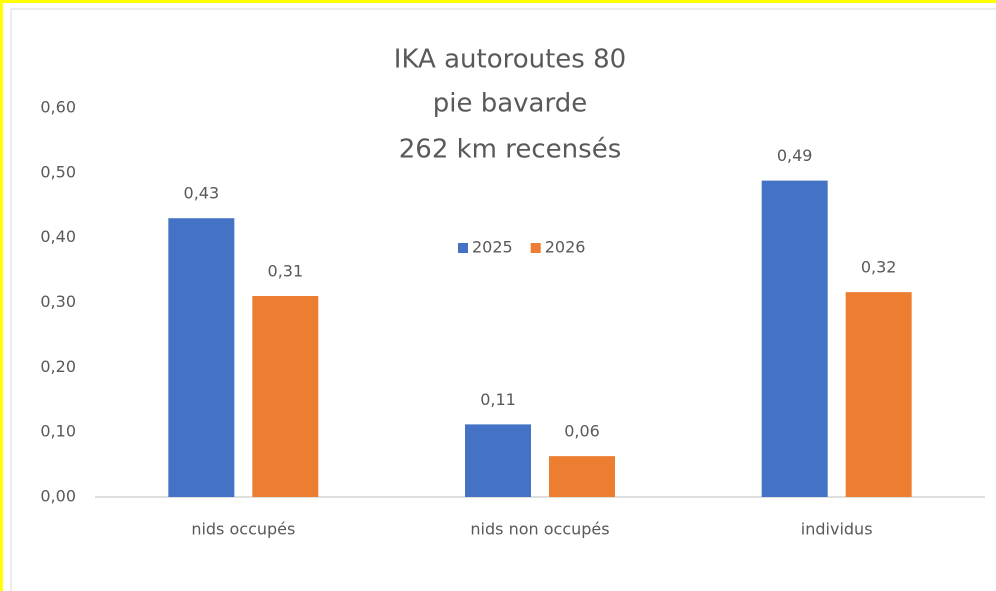 The height and width of the screenshot is (591, 996). What do you see at coordinates (582, 431) in the screenshot?
I see `data-label: 0,06` at bounding box center [582, 431].